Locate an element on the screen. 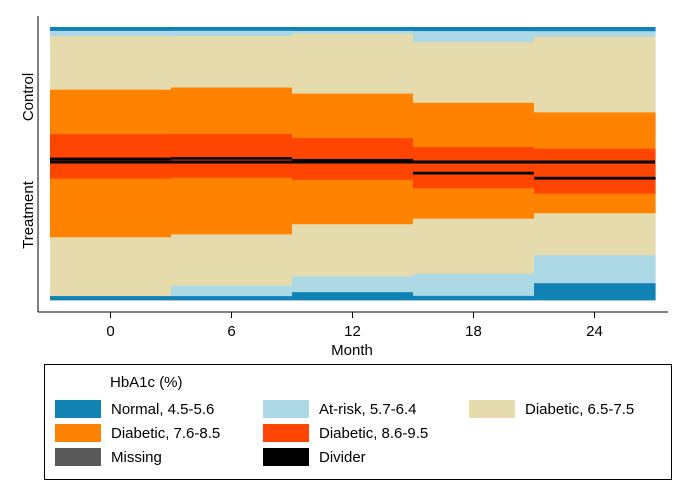 This screenshot has height=495, width=681. legend-title: HbA1c (%) is located at coordinates (146, 382).